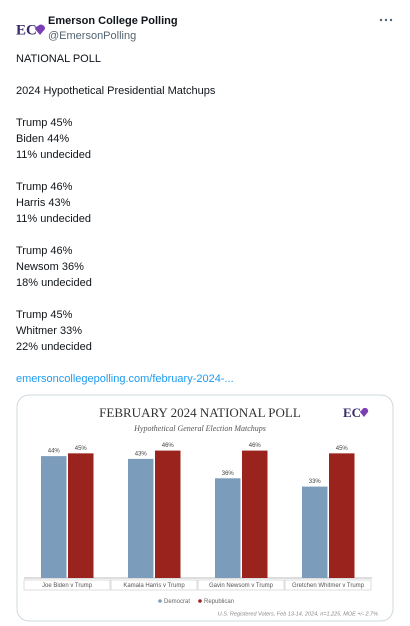 The image size is (410, 626). I want to click on matchup-line: 18% undecided, so click(54, 283).